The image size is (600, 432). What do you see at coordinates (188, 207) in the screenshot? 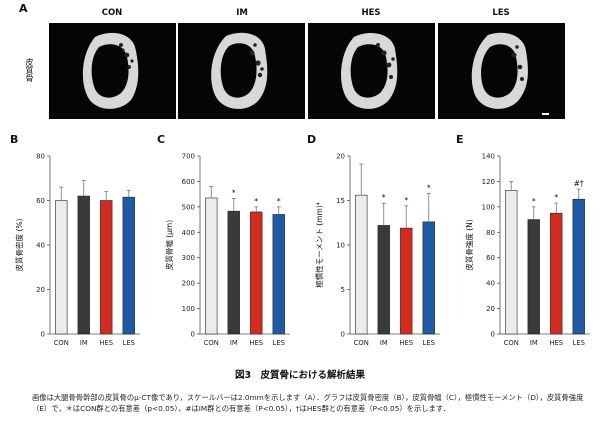
I see `y-tick-label: 500` at bounding box center [188, 207].